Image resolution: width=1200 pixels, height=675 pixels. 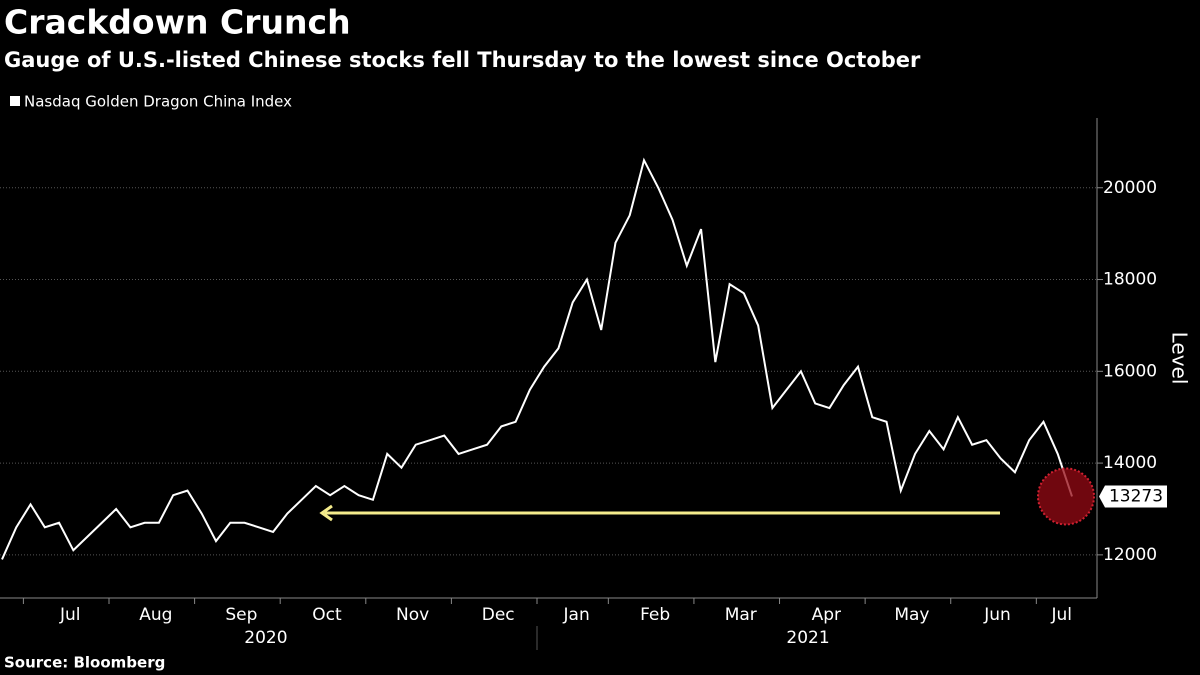 I want to click on x-tick-label: Mar, so click(x=741, y=615).